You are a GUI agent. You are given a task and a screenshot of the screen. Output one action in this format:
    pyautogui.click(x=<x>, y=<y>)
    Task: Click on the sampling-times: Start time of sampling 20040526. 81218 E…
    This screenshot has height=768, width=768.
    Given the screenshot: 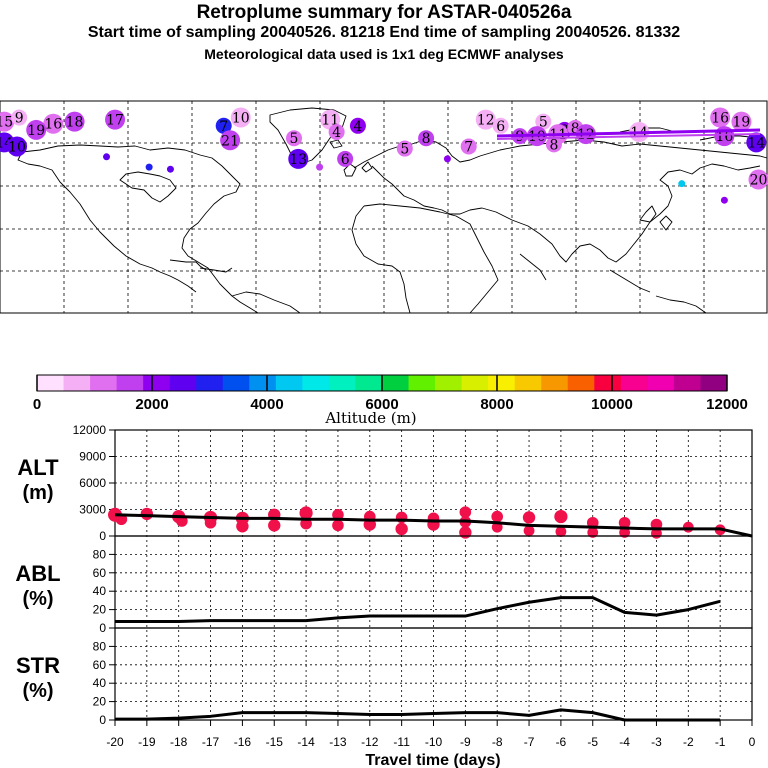 What is the action you would take?
    pyautogui.click(x=384, y=32)
    